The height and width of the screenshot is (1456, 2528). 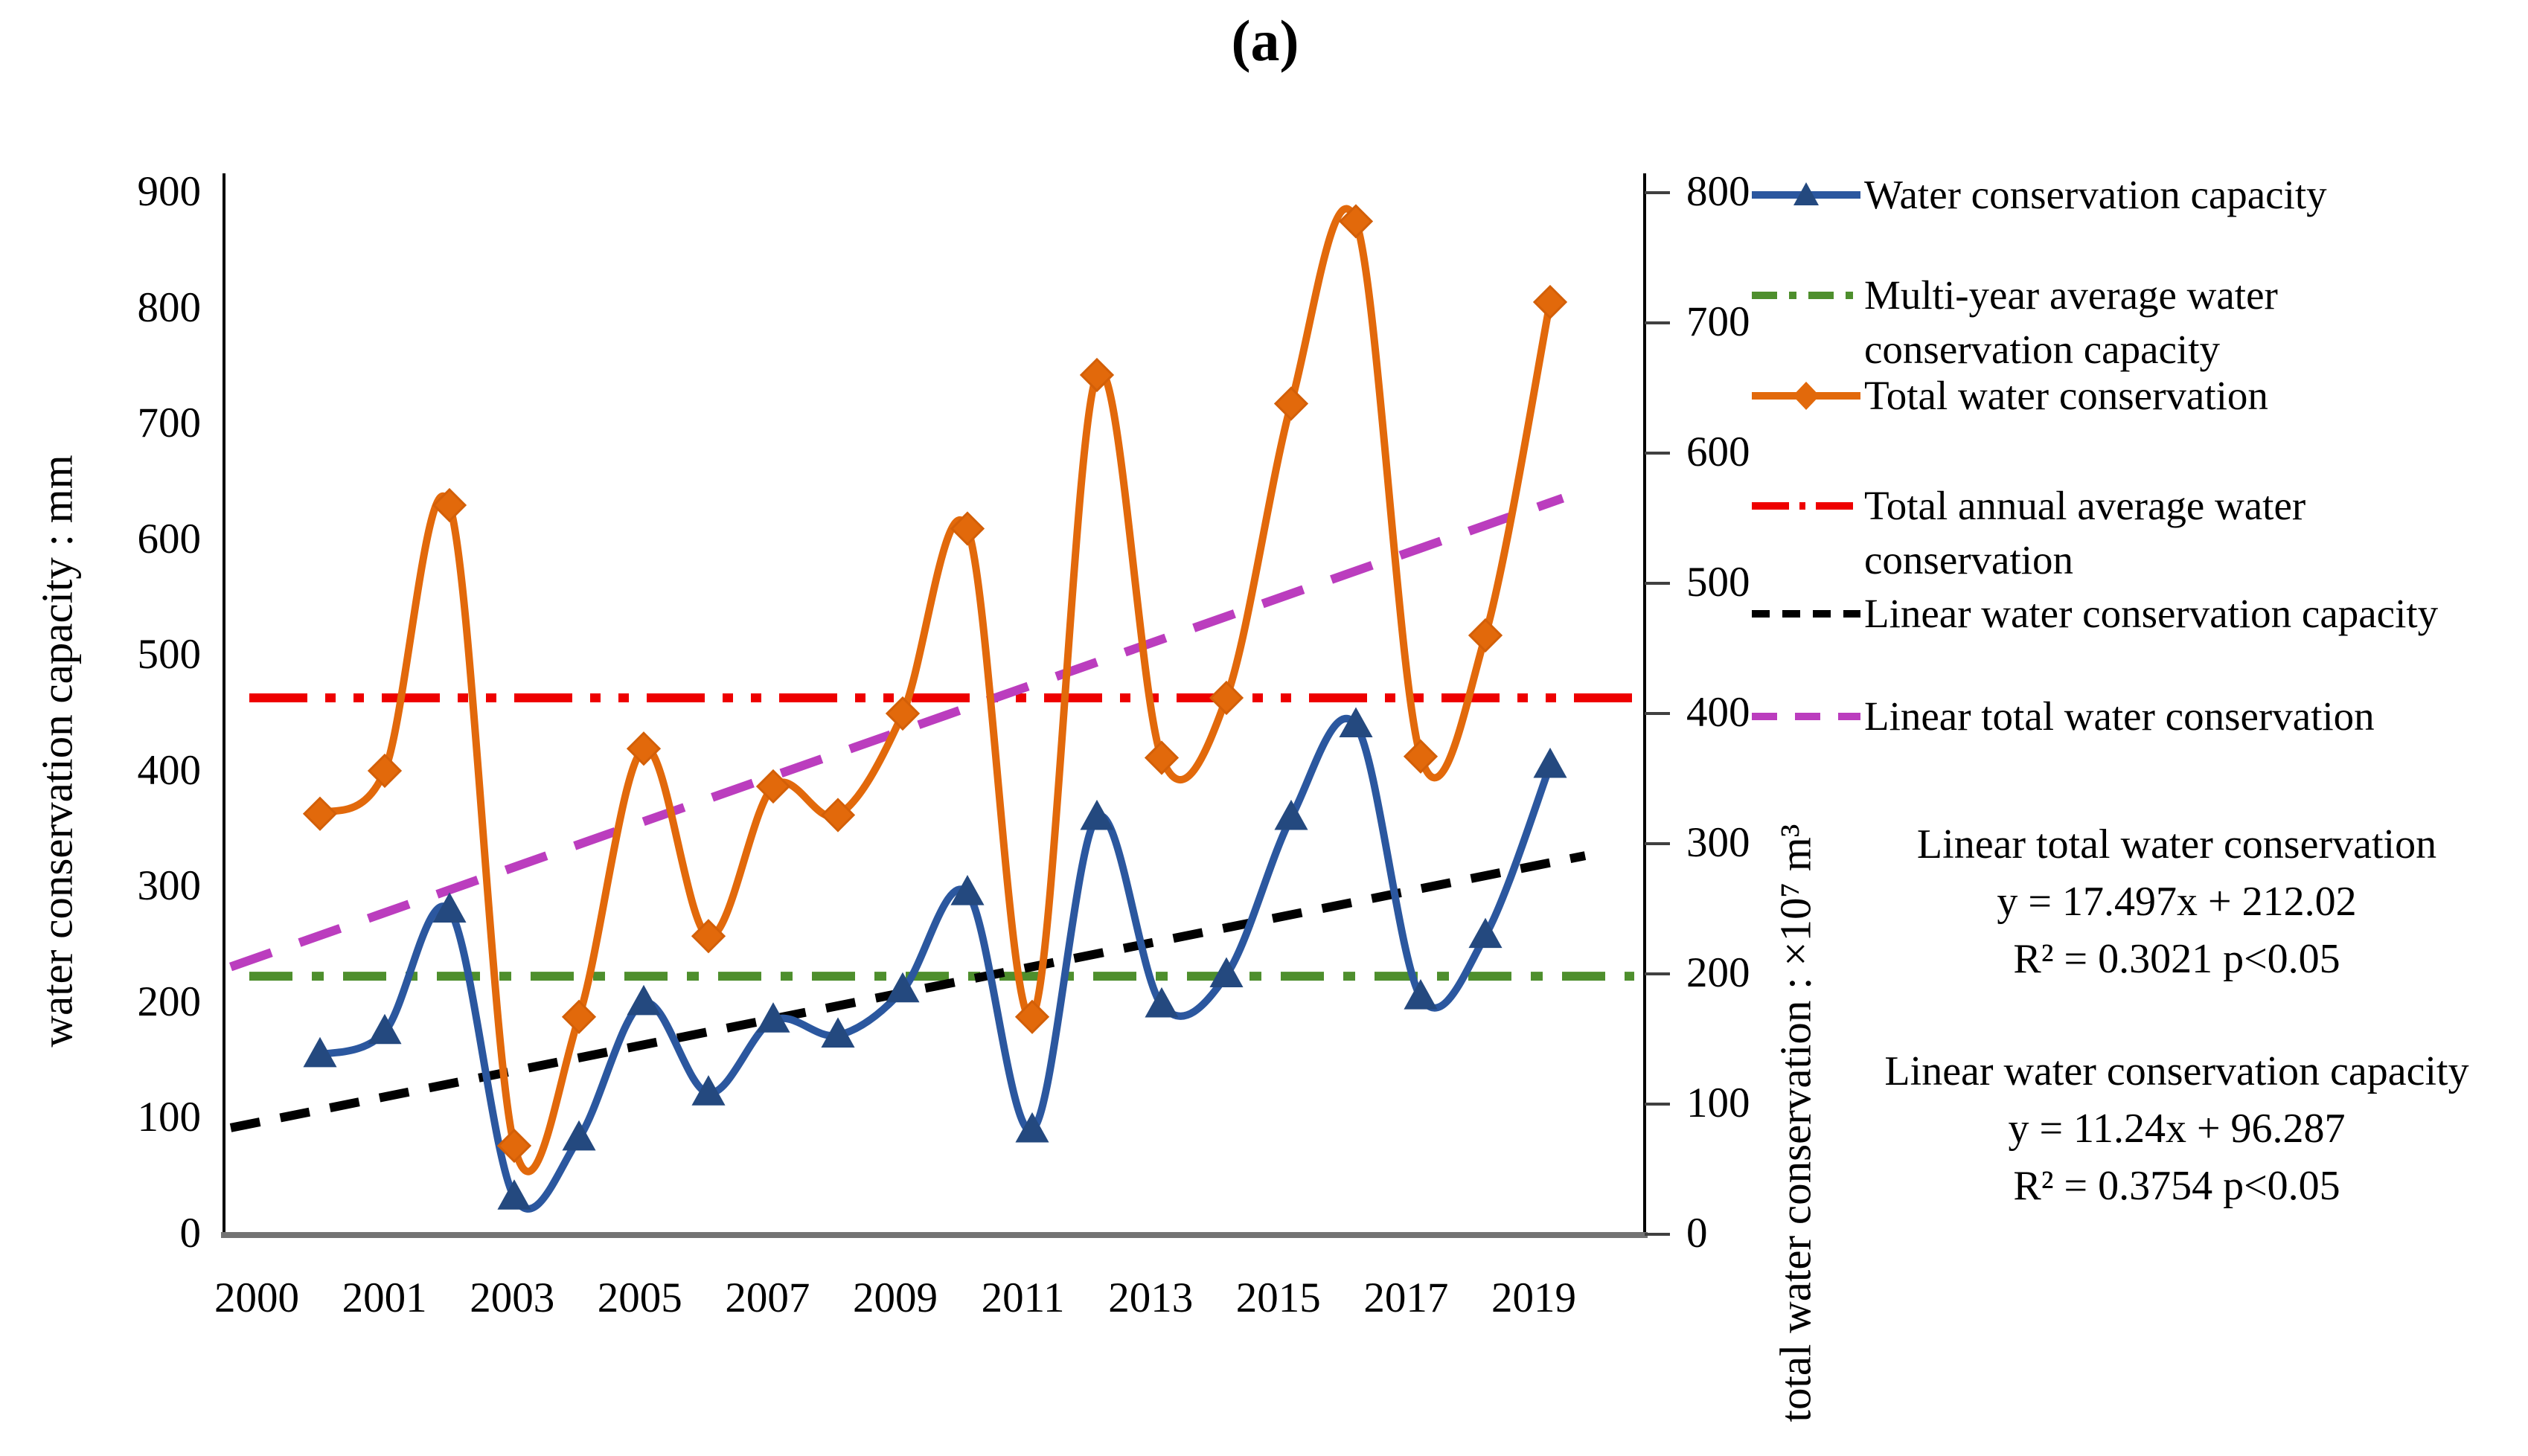 What do you see at coordinates (1718, 712) in the screenshot?
I see `right-axis-tick-label: 400` at bounding box center [1718, 712].